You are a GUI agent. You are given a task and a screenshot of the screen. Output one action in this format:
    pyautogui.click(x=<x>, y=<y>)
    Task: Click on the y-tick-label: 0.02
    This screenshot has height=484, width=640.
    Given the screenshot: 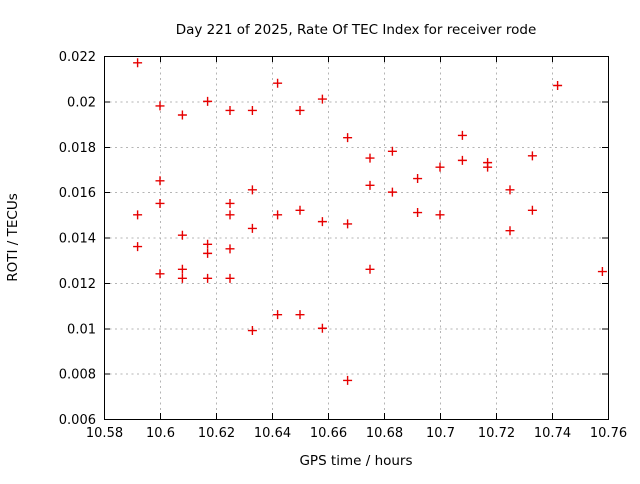 What is the action you would take?
    pyautogui.click(x=81, y=102)
    